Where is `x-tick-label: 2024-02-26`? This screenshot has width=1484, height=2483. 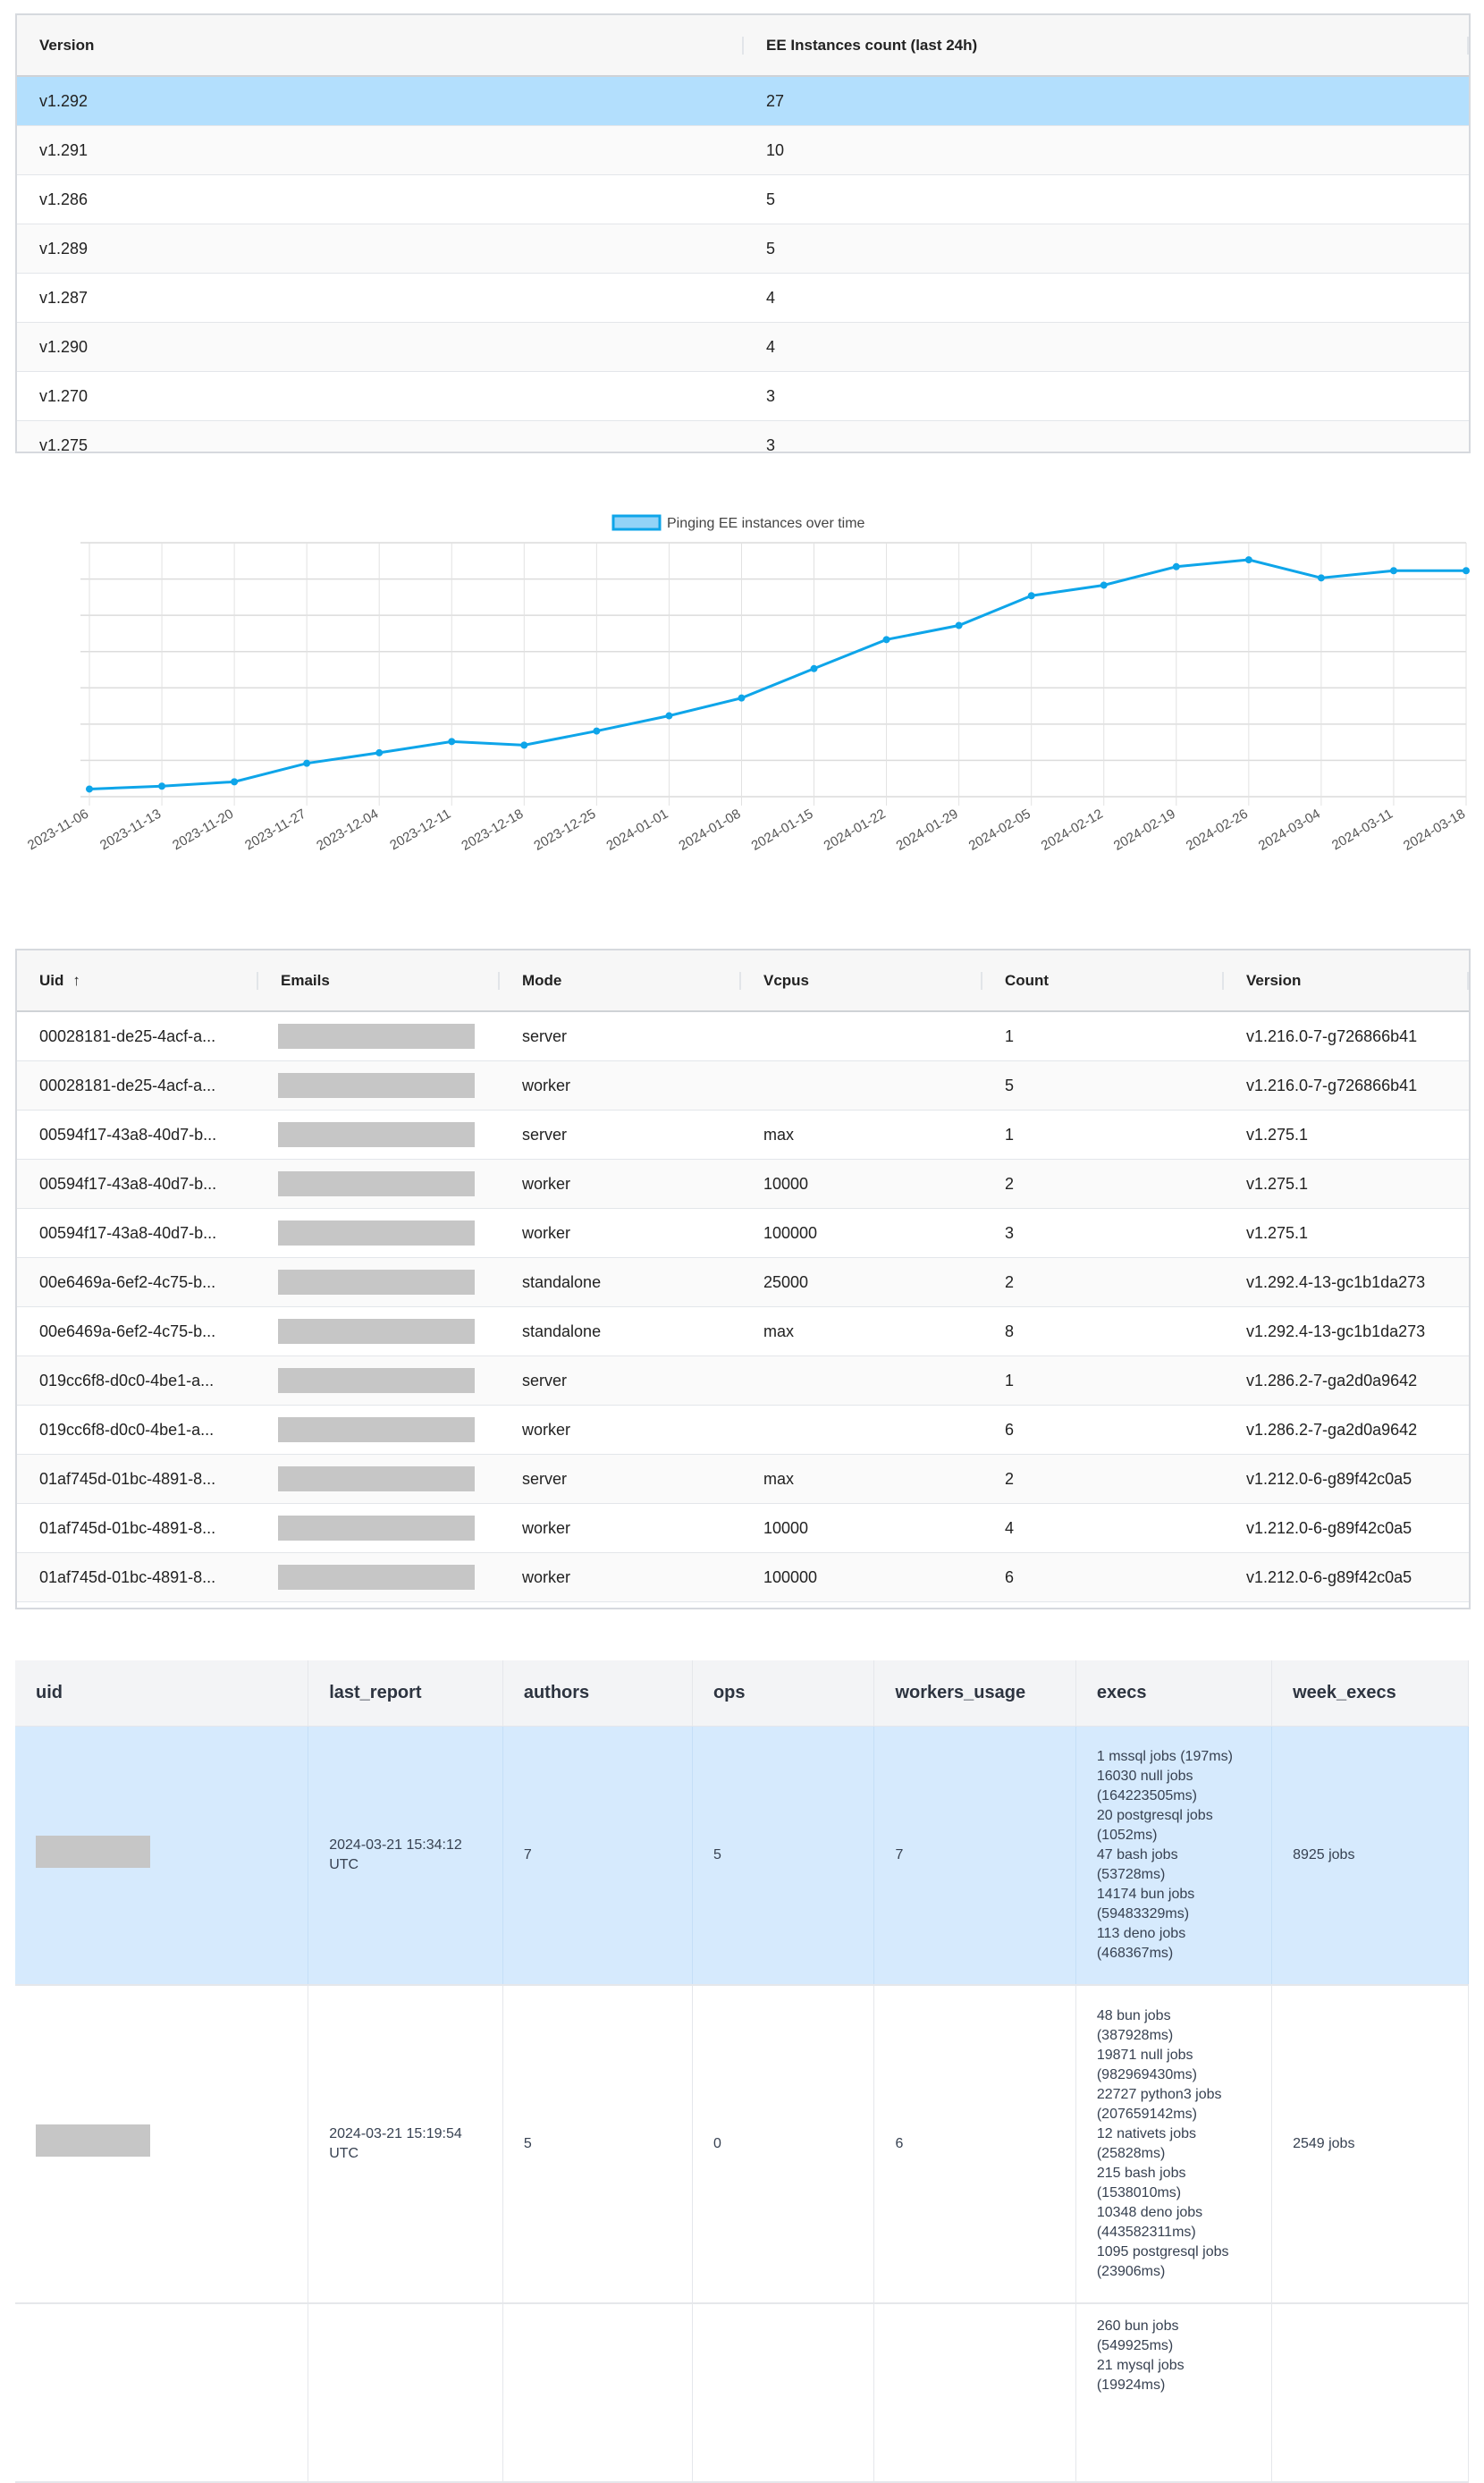
x-tick-label: 2024-02-26 is located at coordinates (1217, 830).